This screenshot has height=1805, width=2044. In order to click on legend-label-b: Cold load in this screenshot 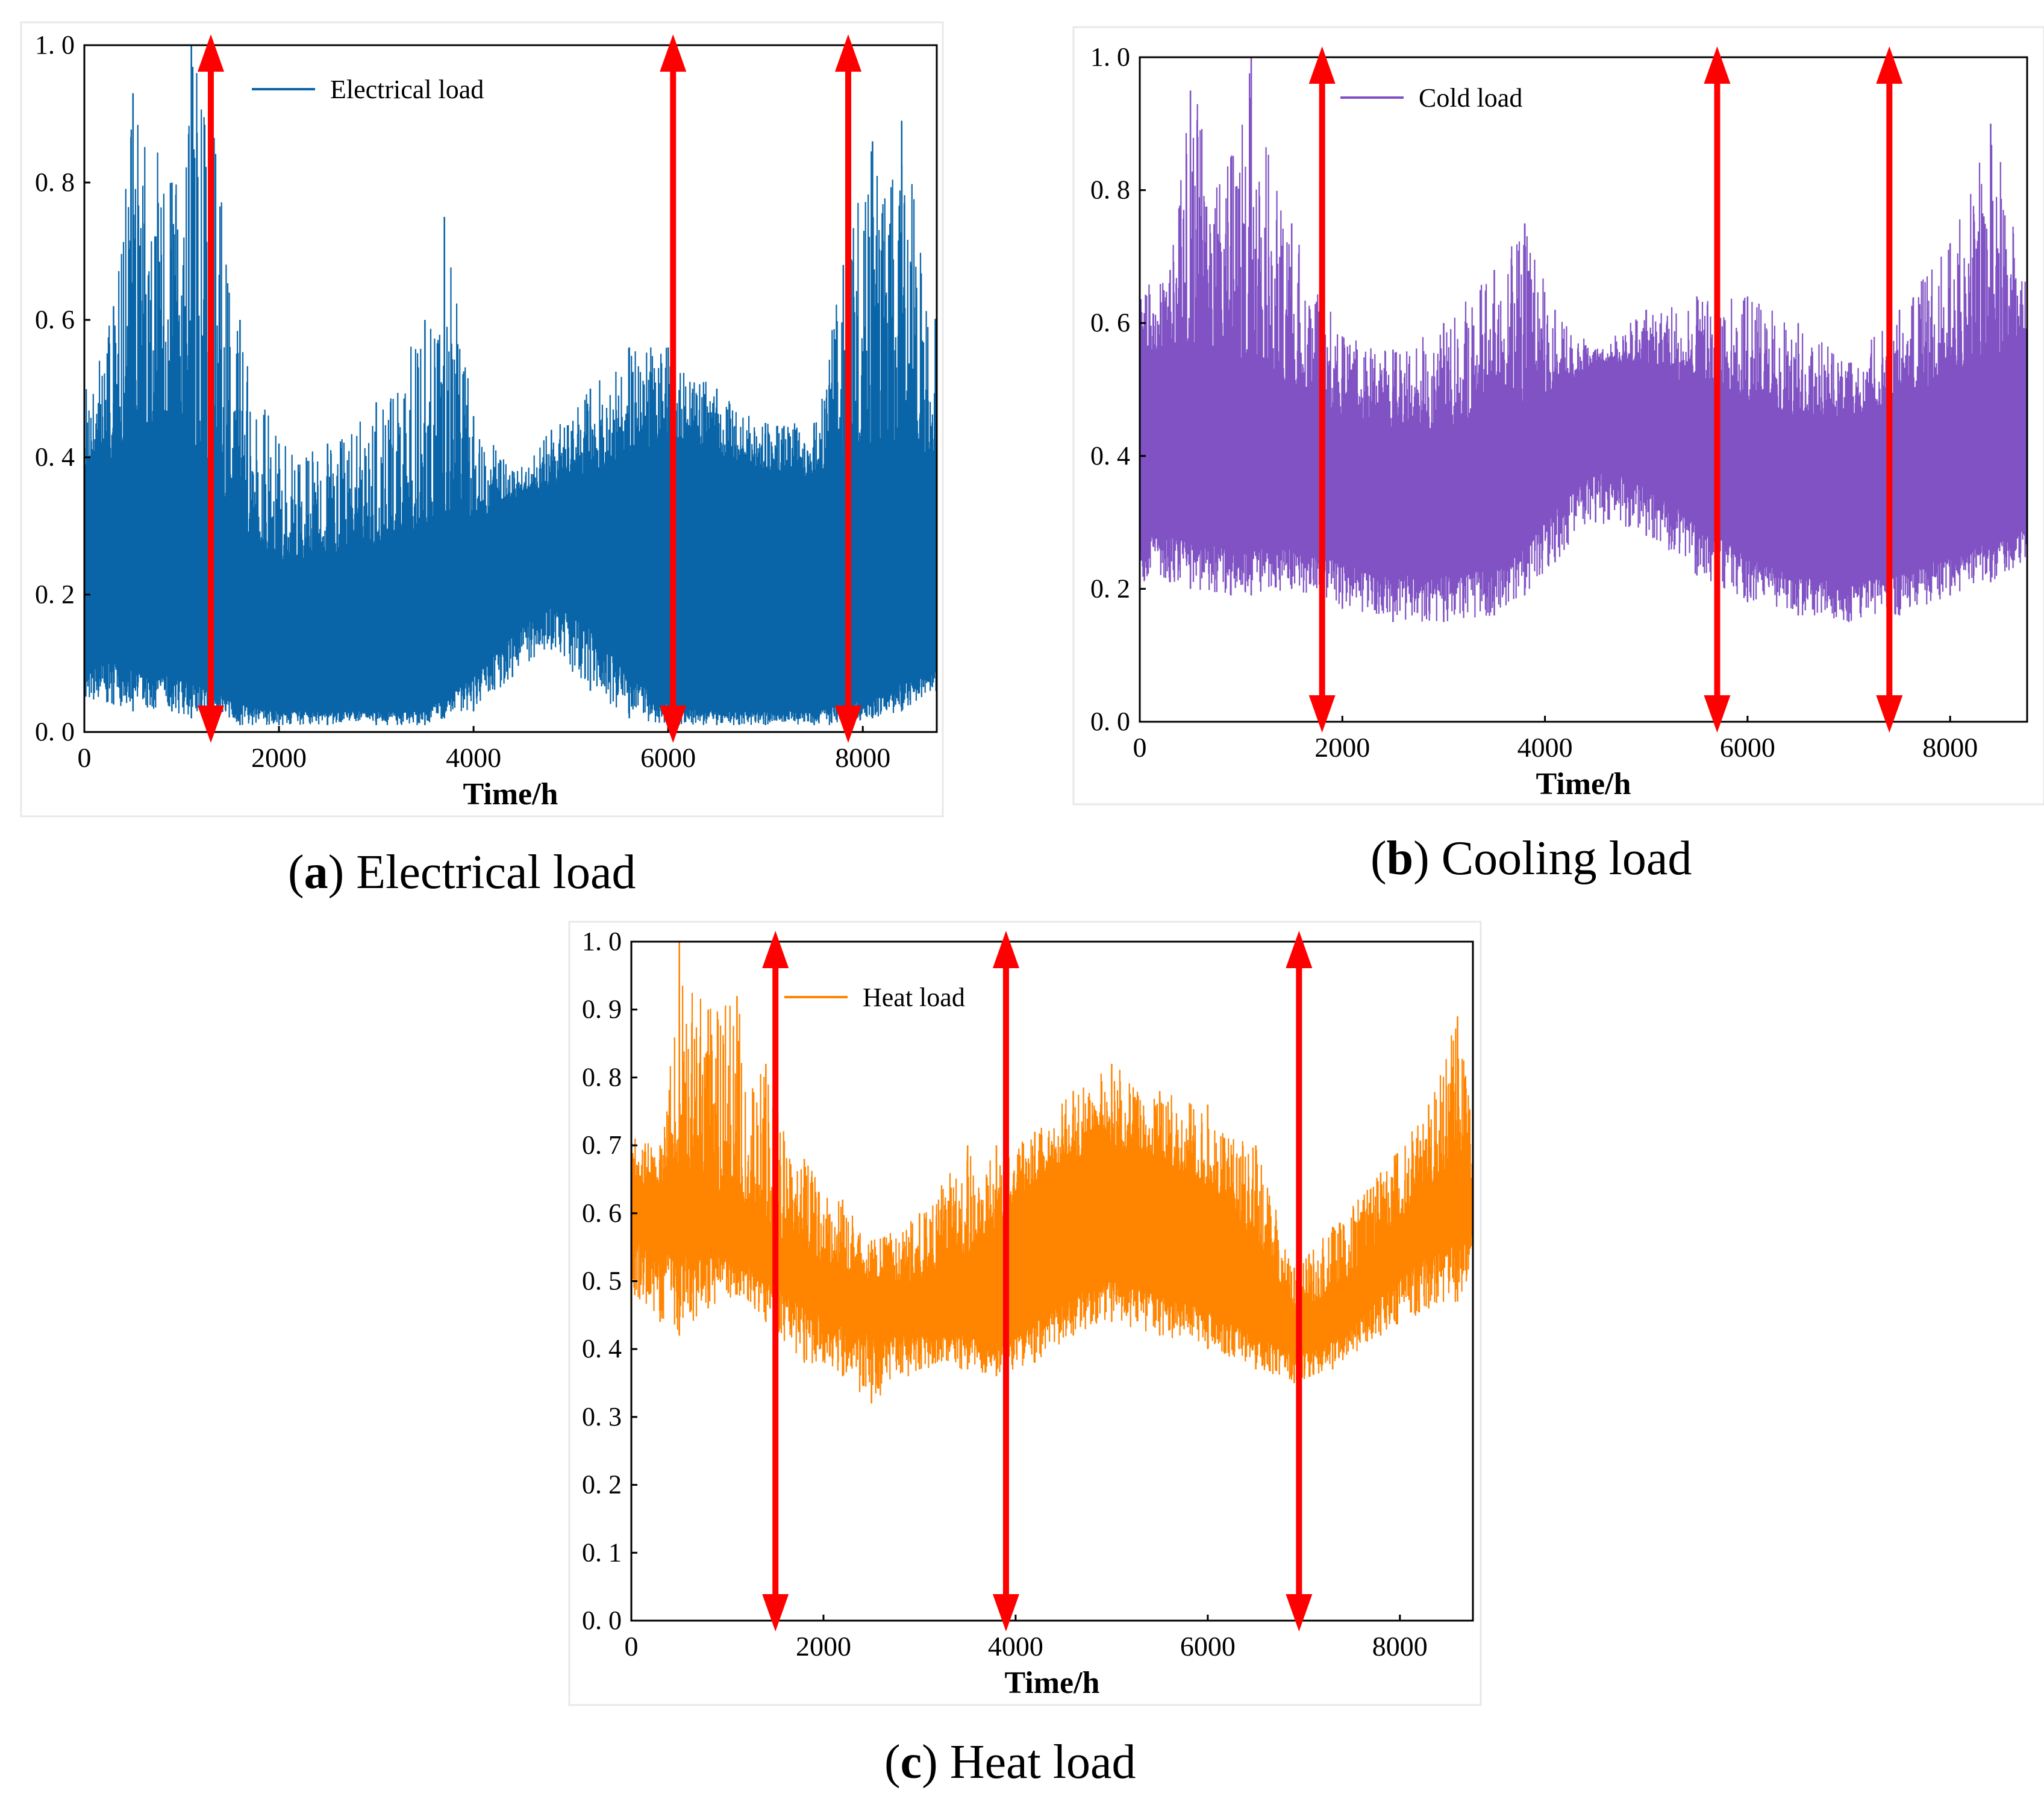, I will do `click(1470, 98)`.